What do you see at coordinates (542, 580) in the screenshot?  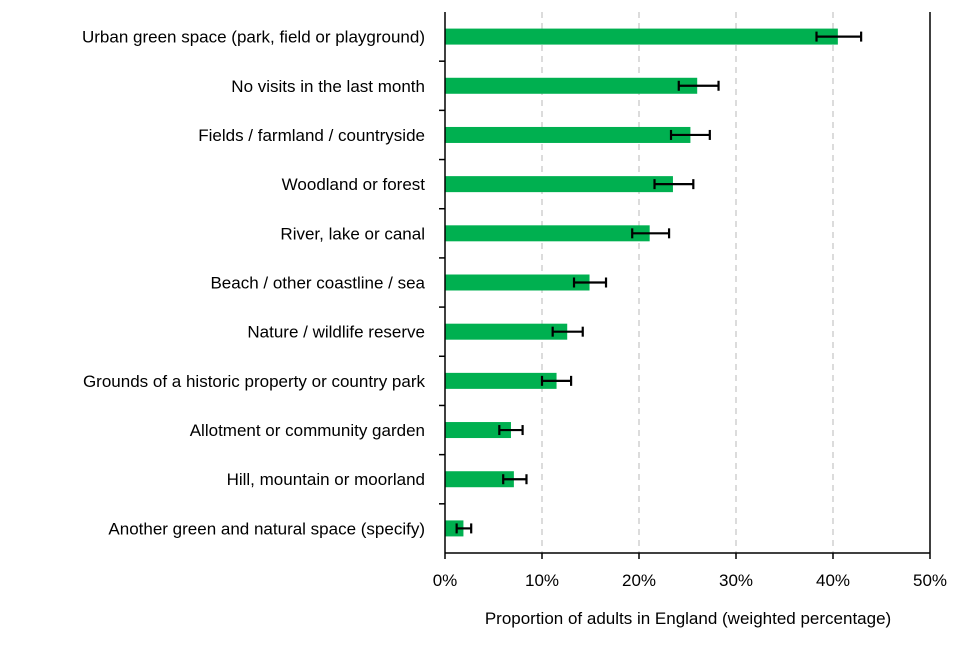 I see `x-tick-label: 10%` at bounding box center [542, 580].